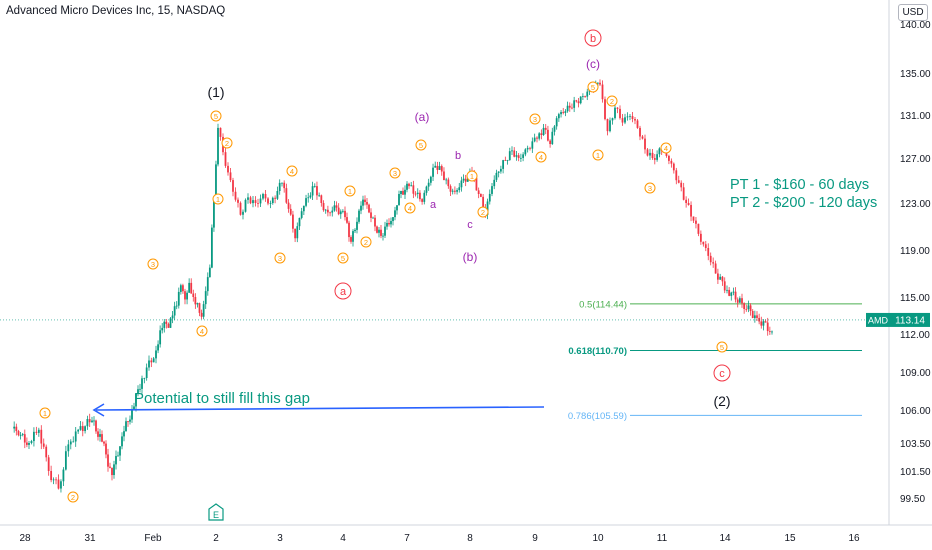 The width and height of the screenshot is (932, 550). I want to click on x-tick-label: 16, so click(854, 538).